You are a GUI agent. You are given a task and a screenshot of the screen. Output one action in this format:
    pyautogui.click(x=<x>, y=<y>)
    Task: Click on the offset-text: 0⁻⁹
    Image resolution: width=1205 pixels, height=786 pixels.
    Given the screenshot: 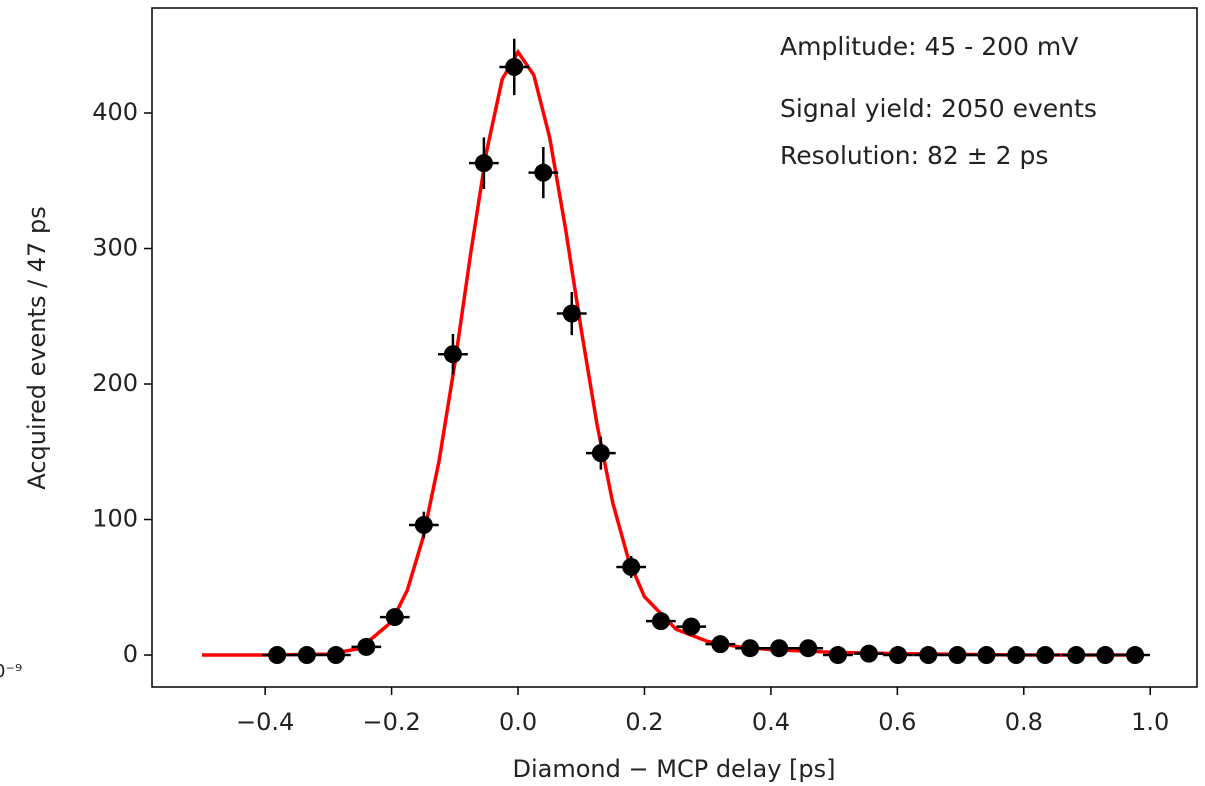 What is the action you would take?
    pyautogui.click(x=11, y=671)
    